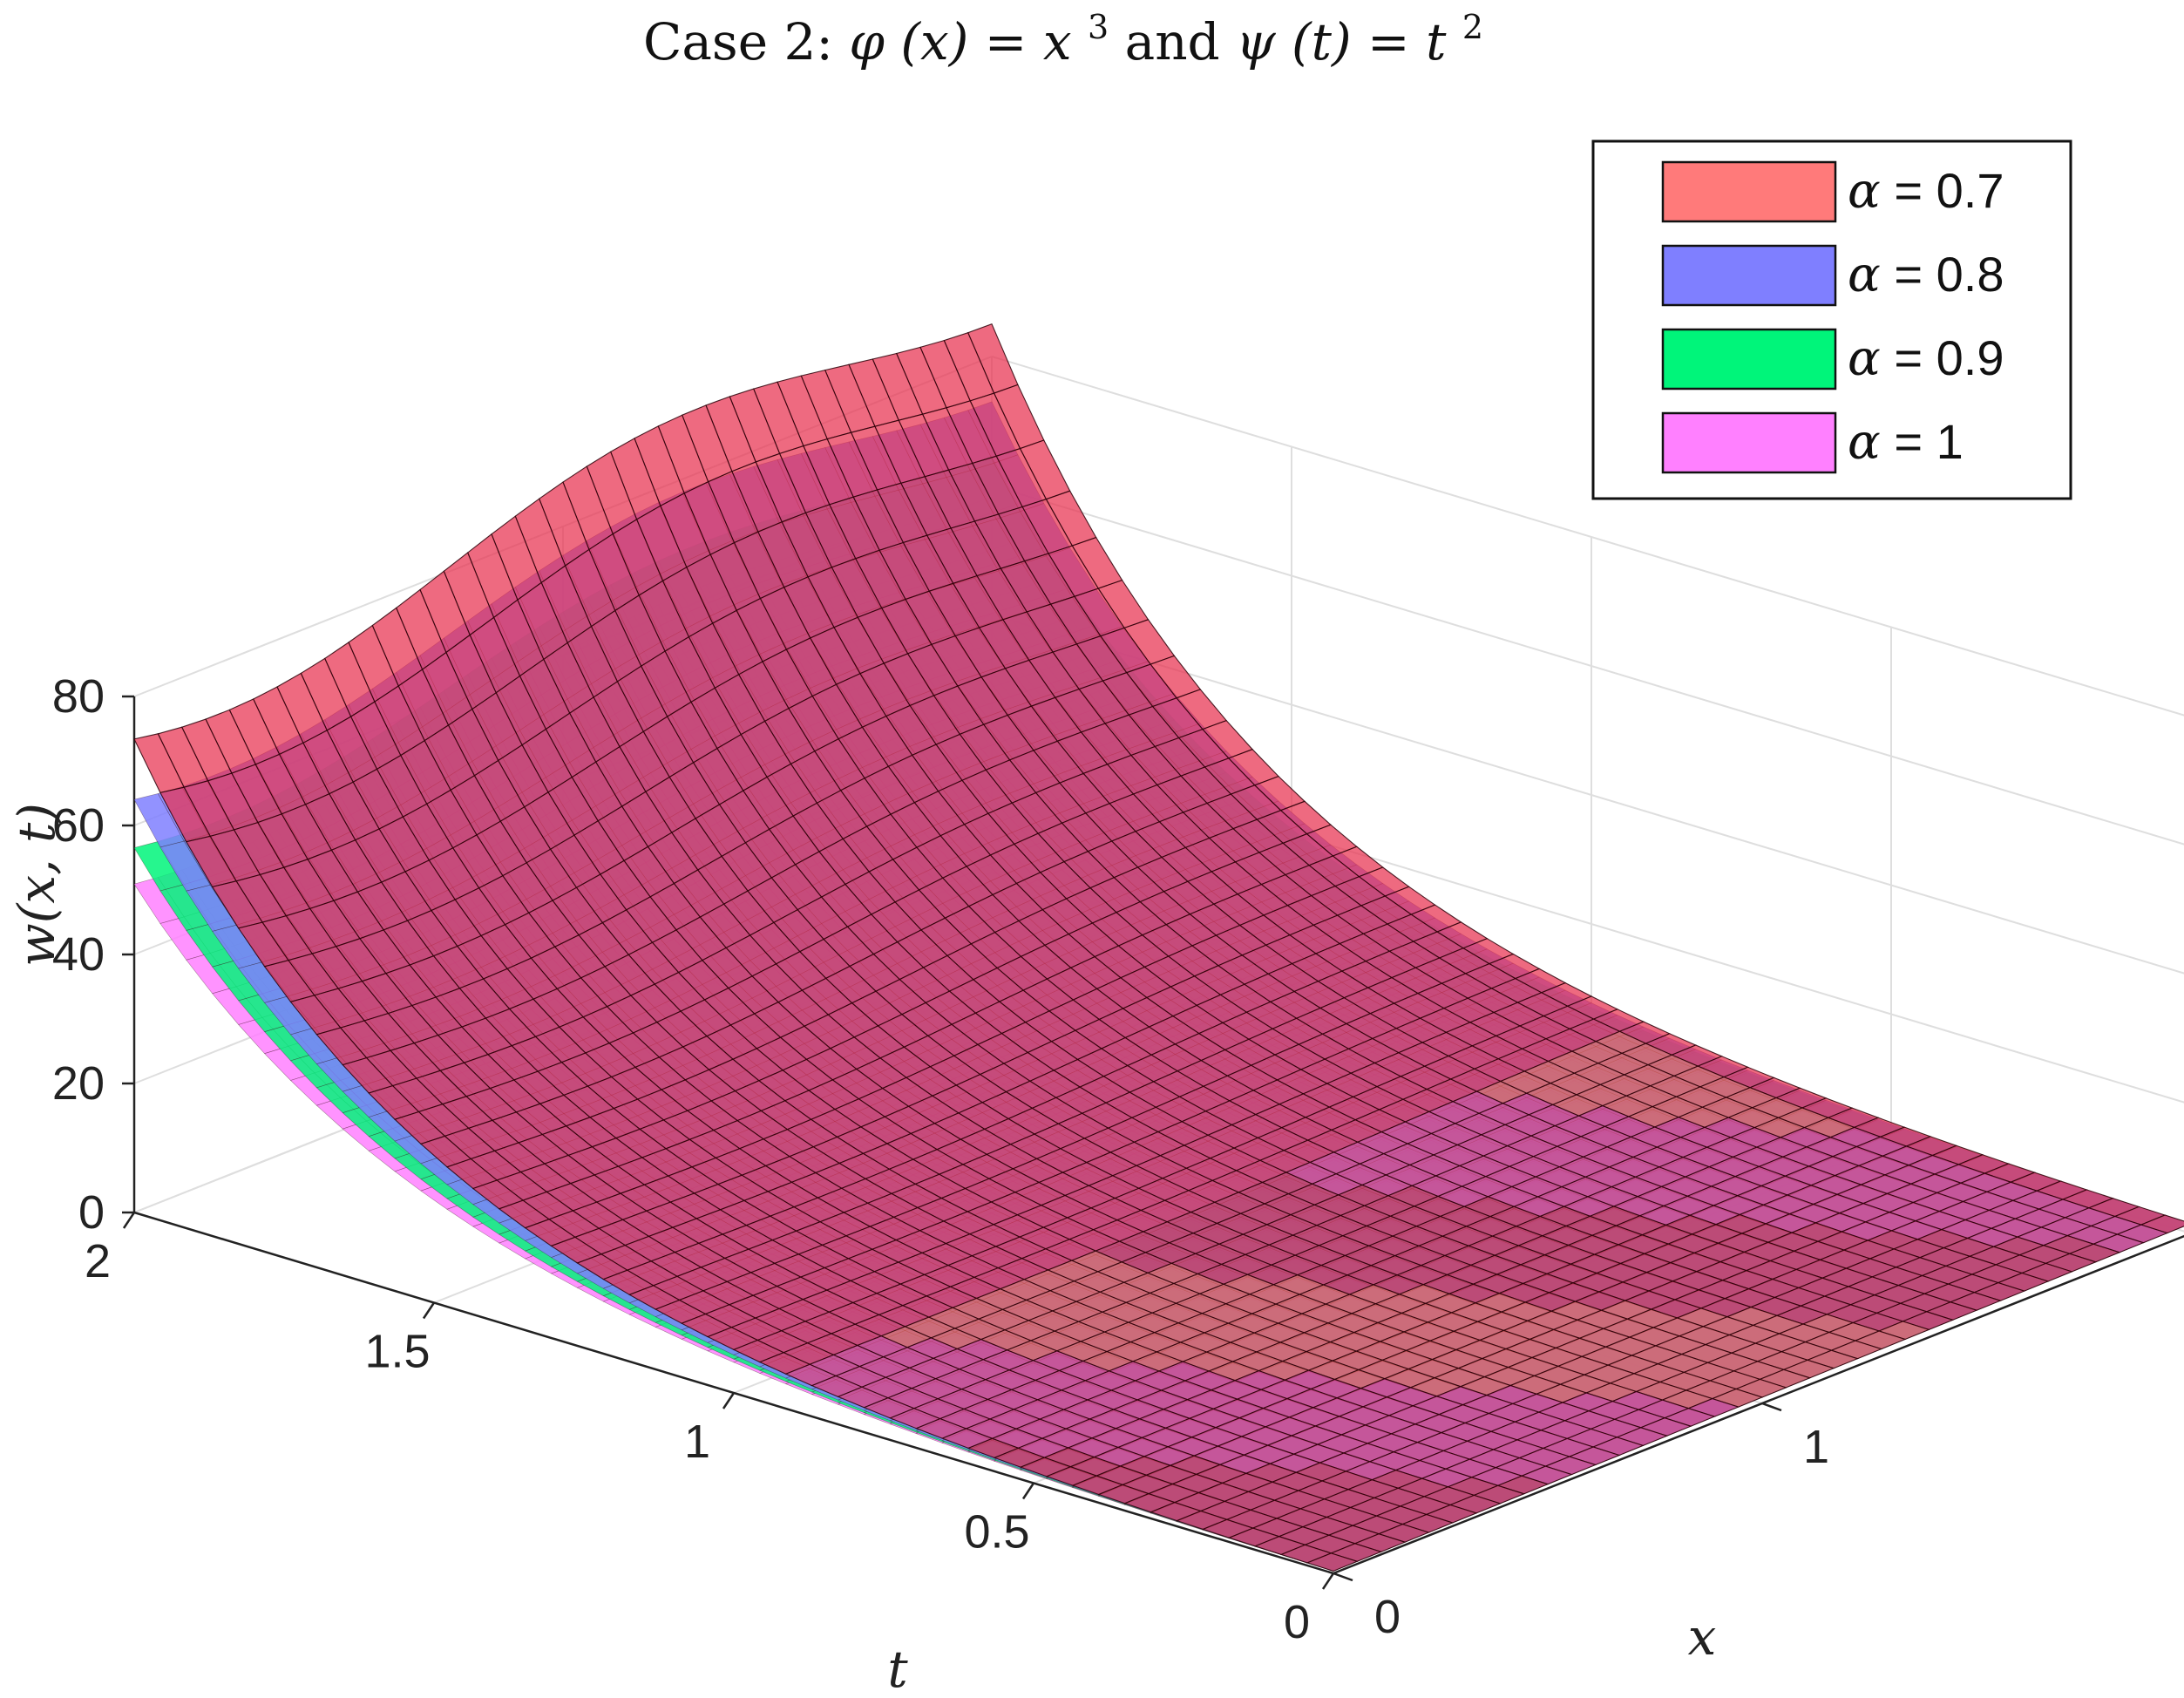 The width and height of the screenshot is (2184, 1698). I want to click on chart-title: Case 2: φ (x) = x 3 and ψ (t) = t 2, so click(1063, 35).